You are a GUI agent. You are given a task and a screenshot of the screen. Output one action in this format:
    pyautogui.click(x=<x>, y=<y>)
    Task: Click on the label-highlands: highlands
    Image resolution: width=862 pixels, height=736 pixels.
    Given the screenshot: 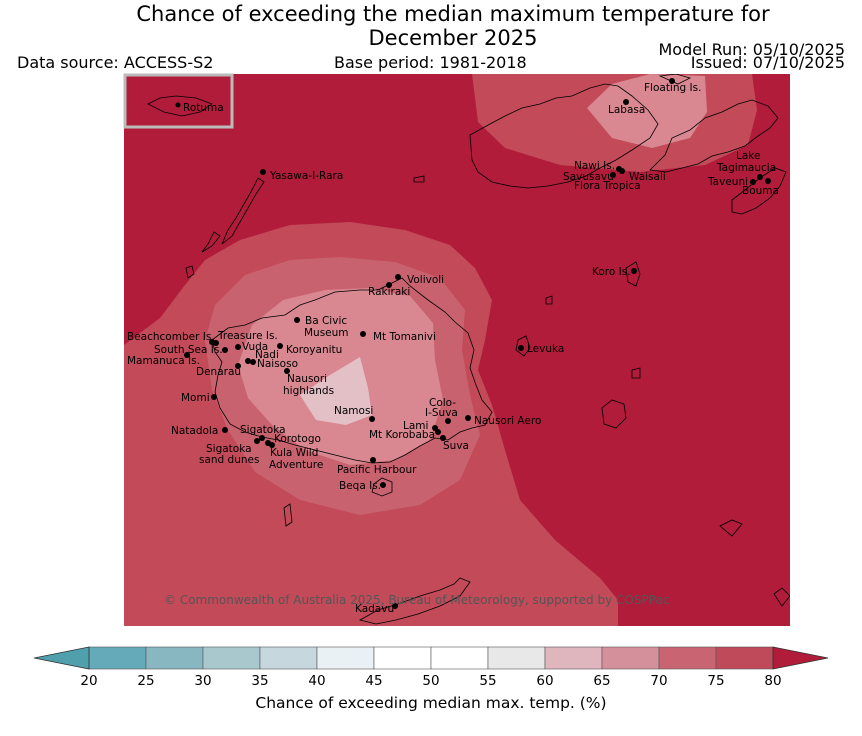 What is the action you would take?
    pyautogui.click(x=308, y=391)
    